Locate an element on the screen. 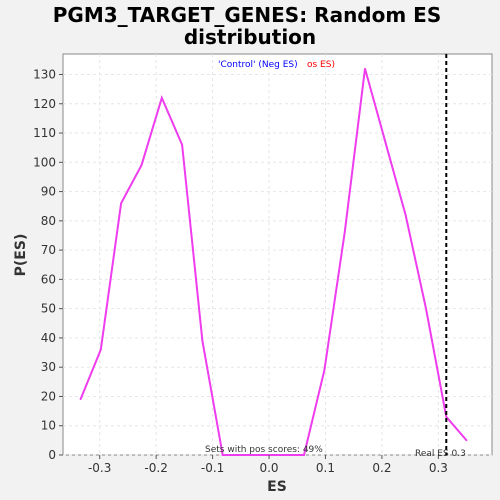 The height and width of the screenshot is (500, 500). chart-title-line2: distribution is located at coordinates (250, 37).